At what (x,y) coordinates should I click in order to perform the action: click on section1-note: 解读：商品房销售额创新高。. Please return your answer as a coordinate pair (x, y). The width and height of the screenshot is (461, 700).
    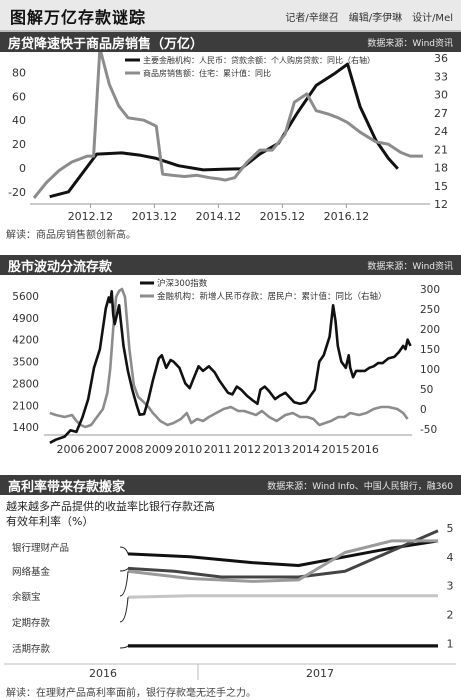
    Looking at the image, I should click on (71, 235).